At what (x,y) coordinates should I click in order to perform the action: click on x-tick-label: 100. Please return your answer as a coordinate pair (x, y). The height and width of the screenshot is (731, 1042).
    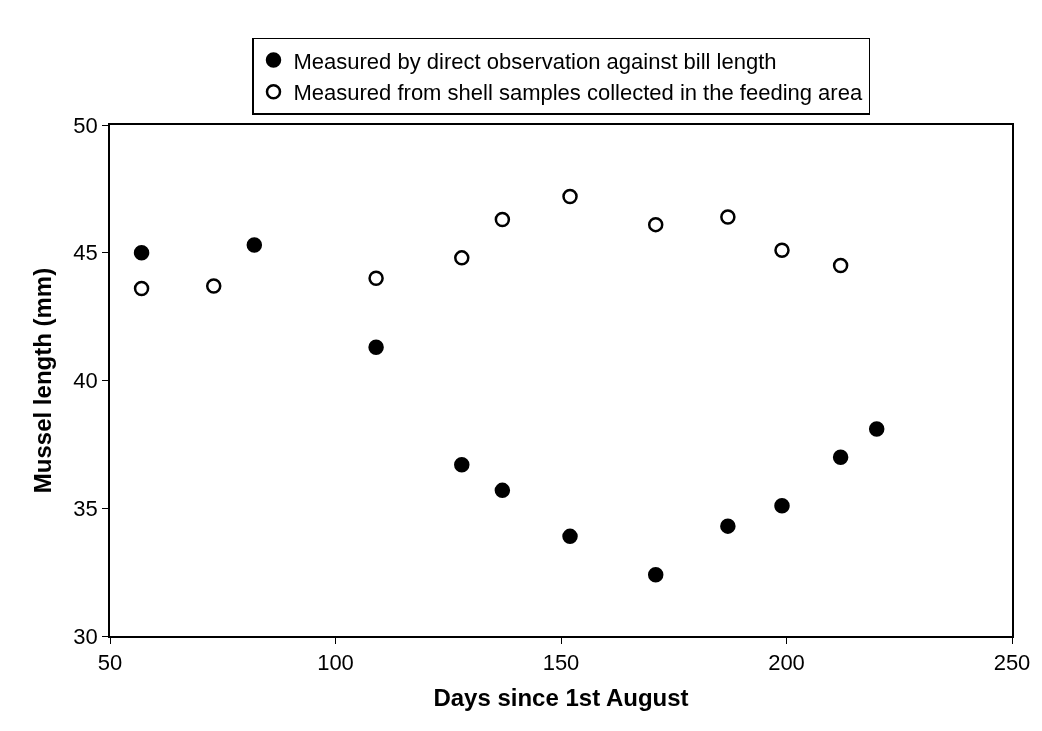
    Looking at the image, I should click on (335, 663).